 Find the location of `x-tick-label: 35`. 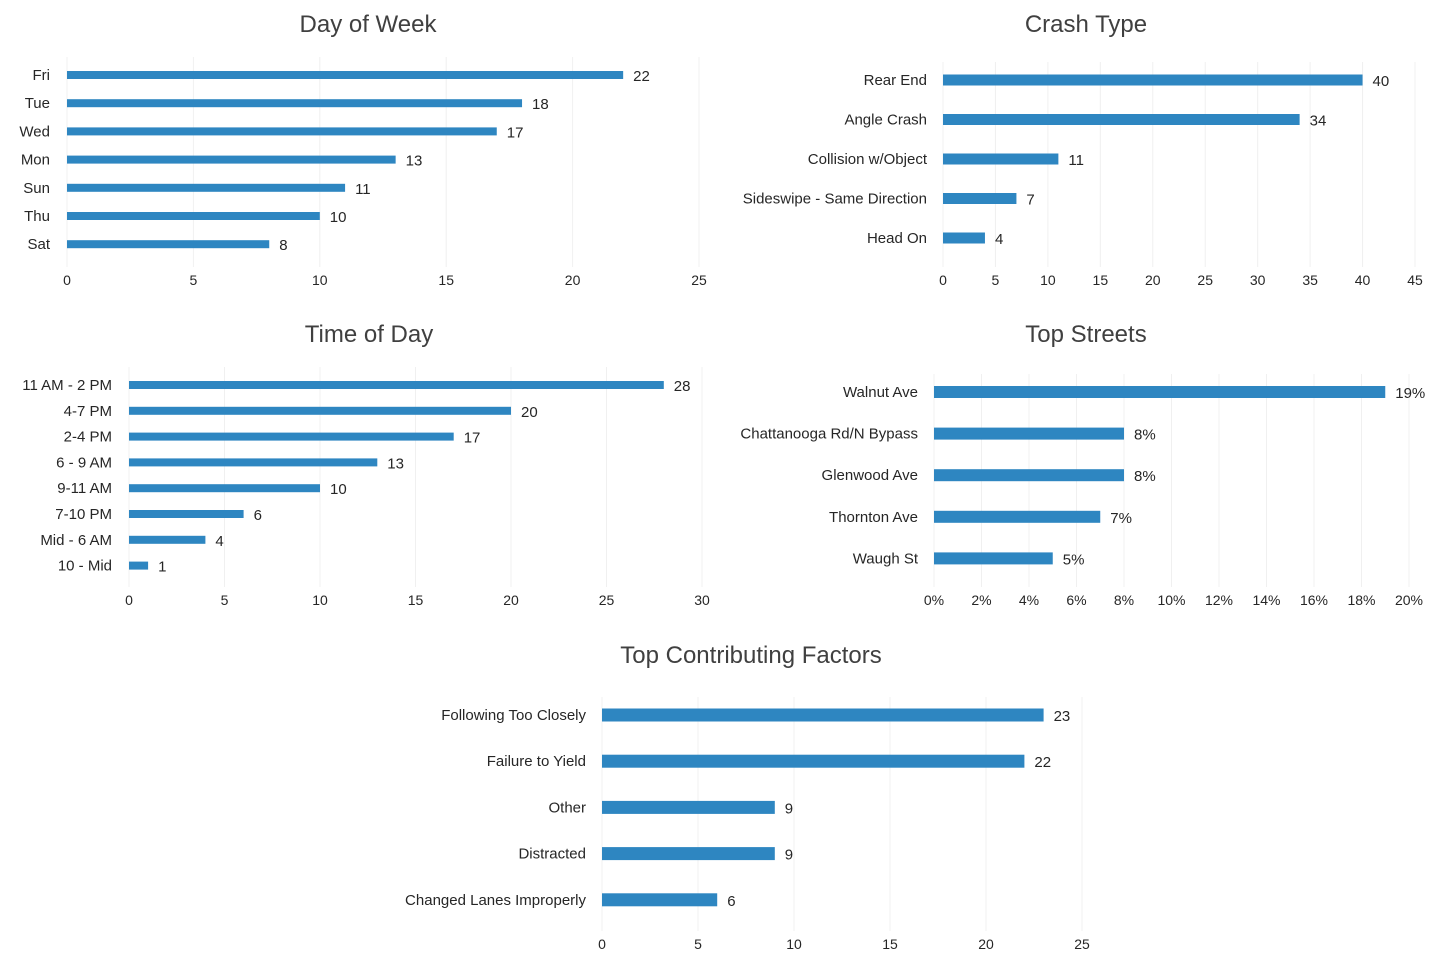

x-tick-label: 35 is located at coordinates (1310, 280).